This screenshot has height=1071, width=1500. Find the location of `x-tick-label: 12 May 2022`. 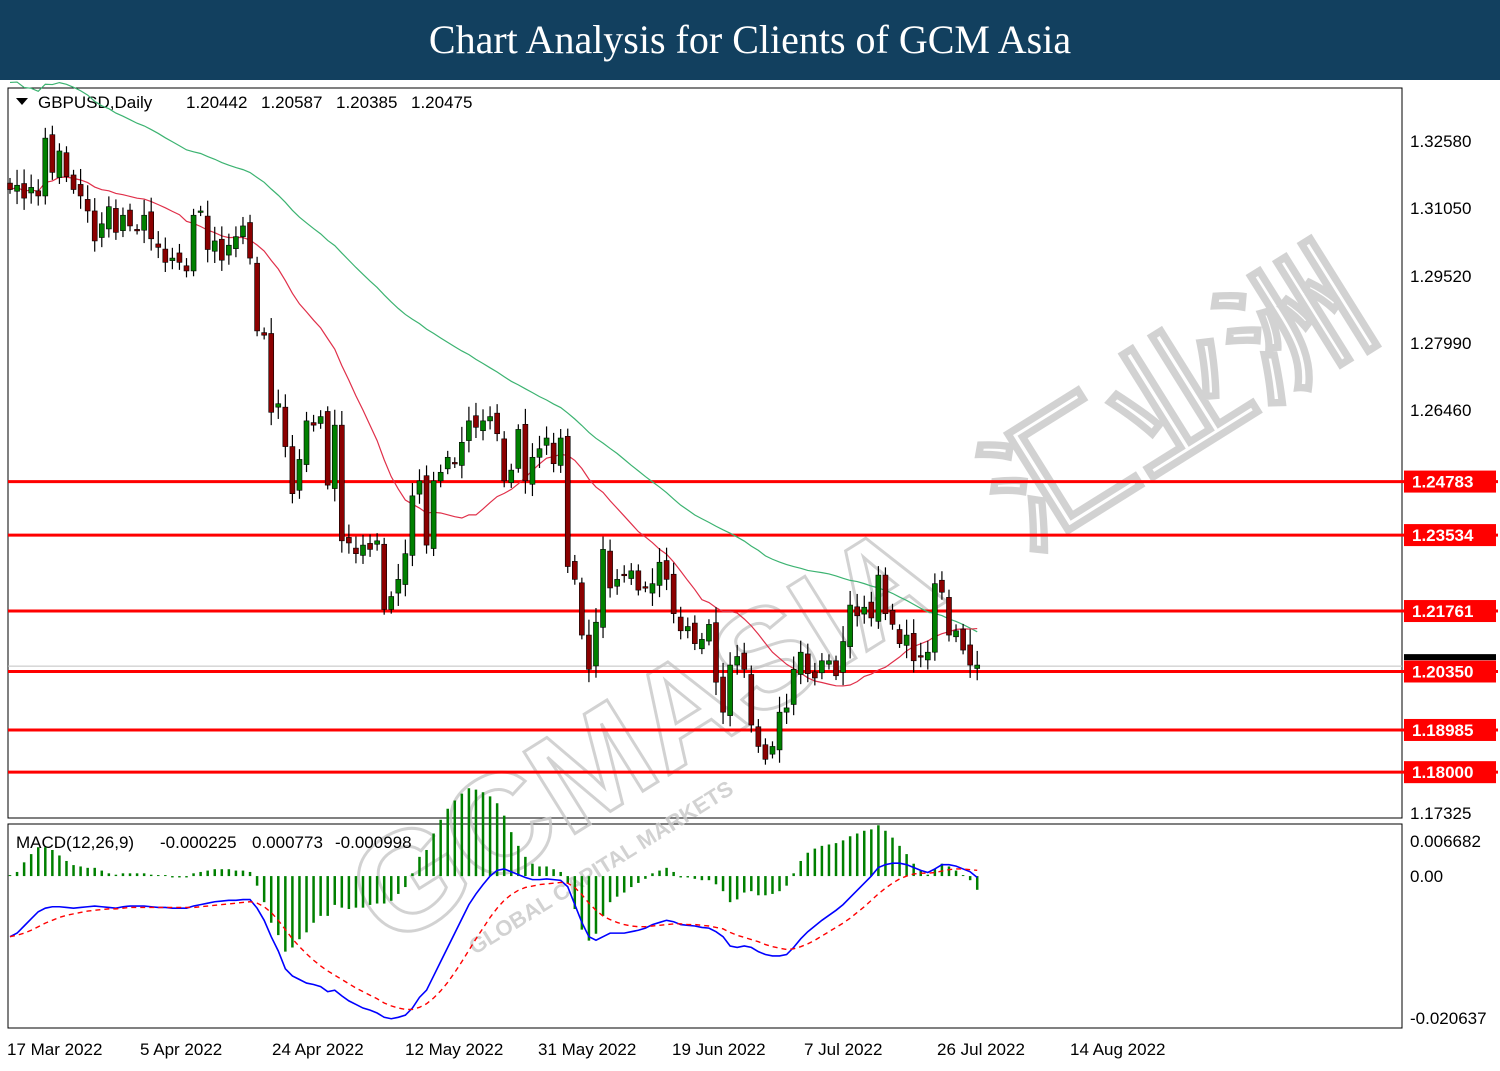

x-tick-label: 12 May 2022 is located at coordinates (454, 1049).